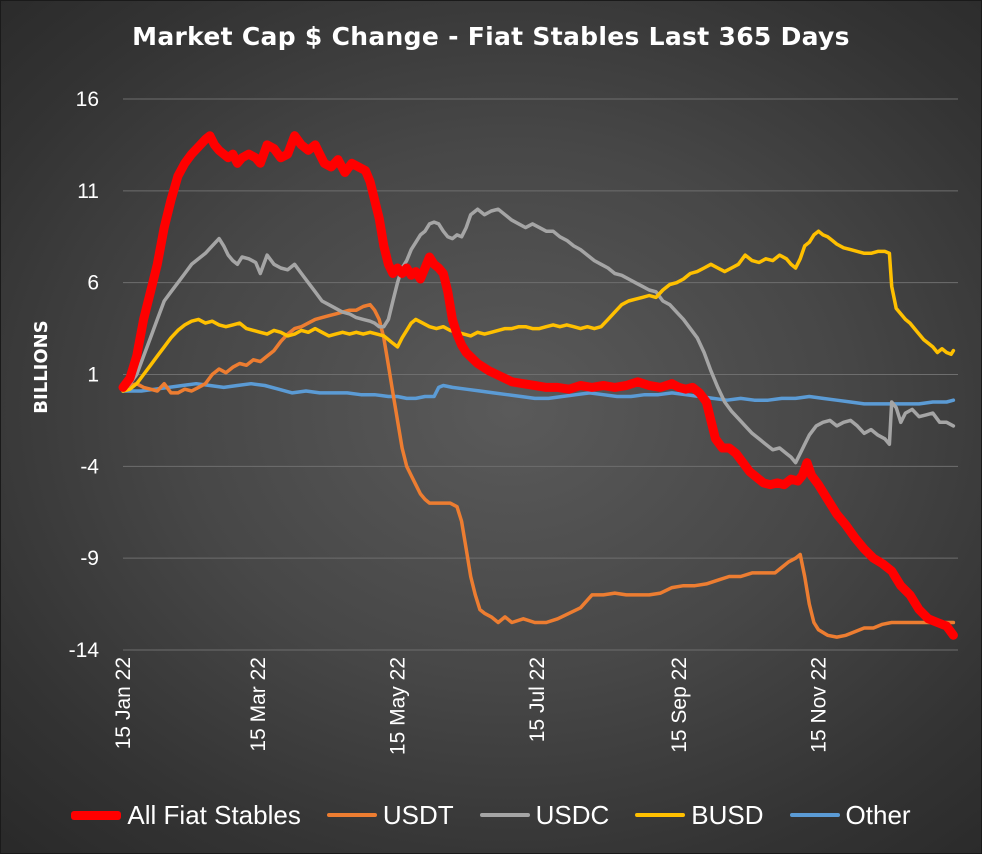 Image resolution: width=982 pixels, height=854 pixels. What do you see at coordinates (258, 704) in the screenshot?
I see `x-tick-label: 15 Mar 22` at bounding box center [258, 704].